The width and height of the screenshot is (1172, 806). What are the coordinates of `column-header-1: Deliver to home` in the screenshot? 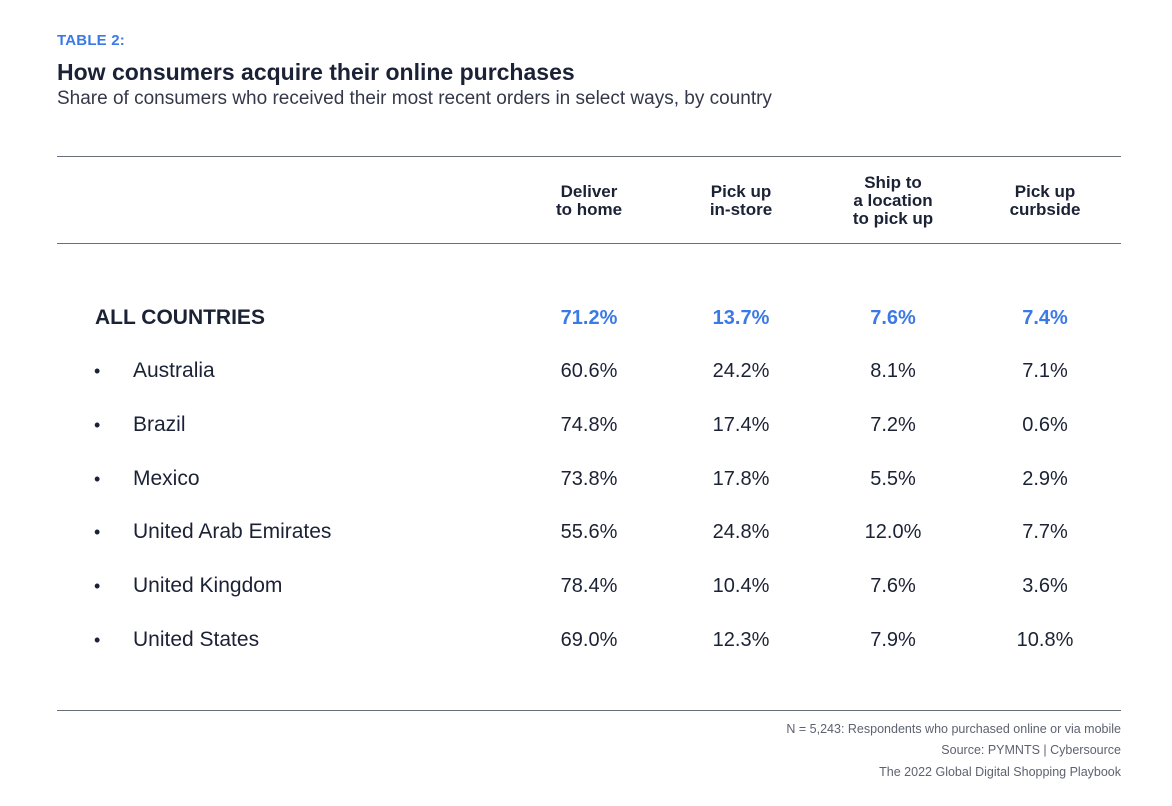 It's located at (589, 201).